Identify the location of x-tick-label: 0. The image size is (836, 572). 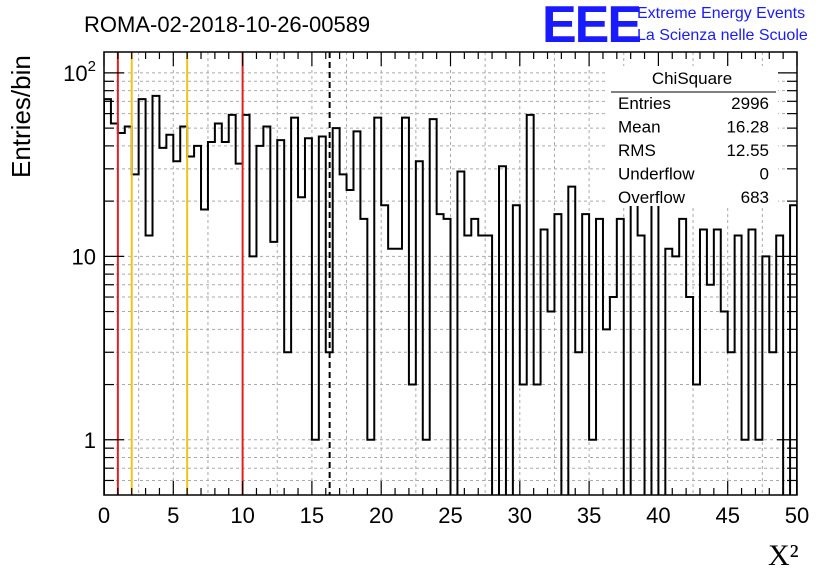
(104, 515).